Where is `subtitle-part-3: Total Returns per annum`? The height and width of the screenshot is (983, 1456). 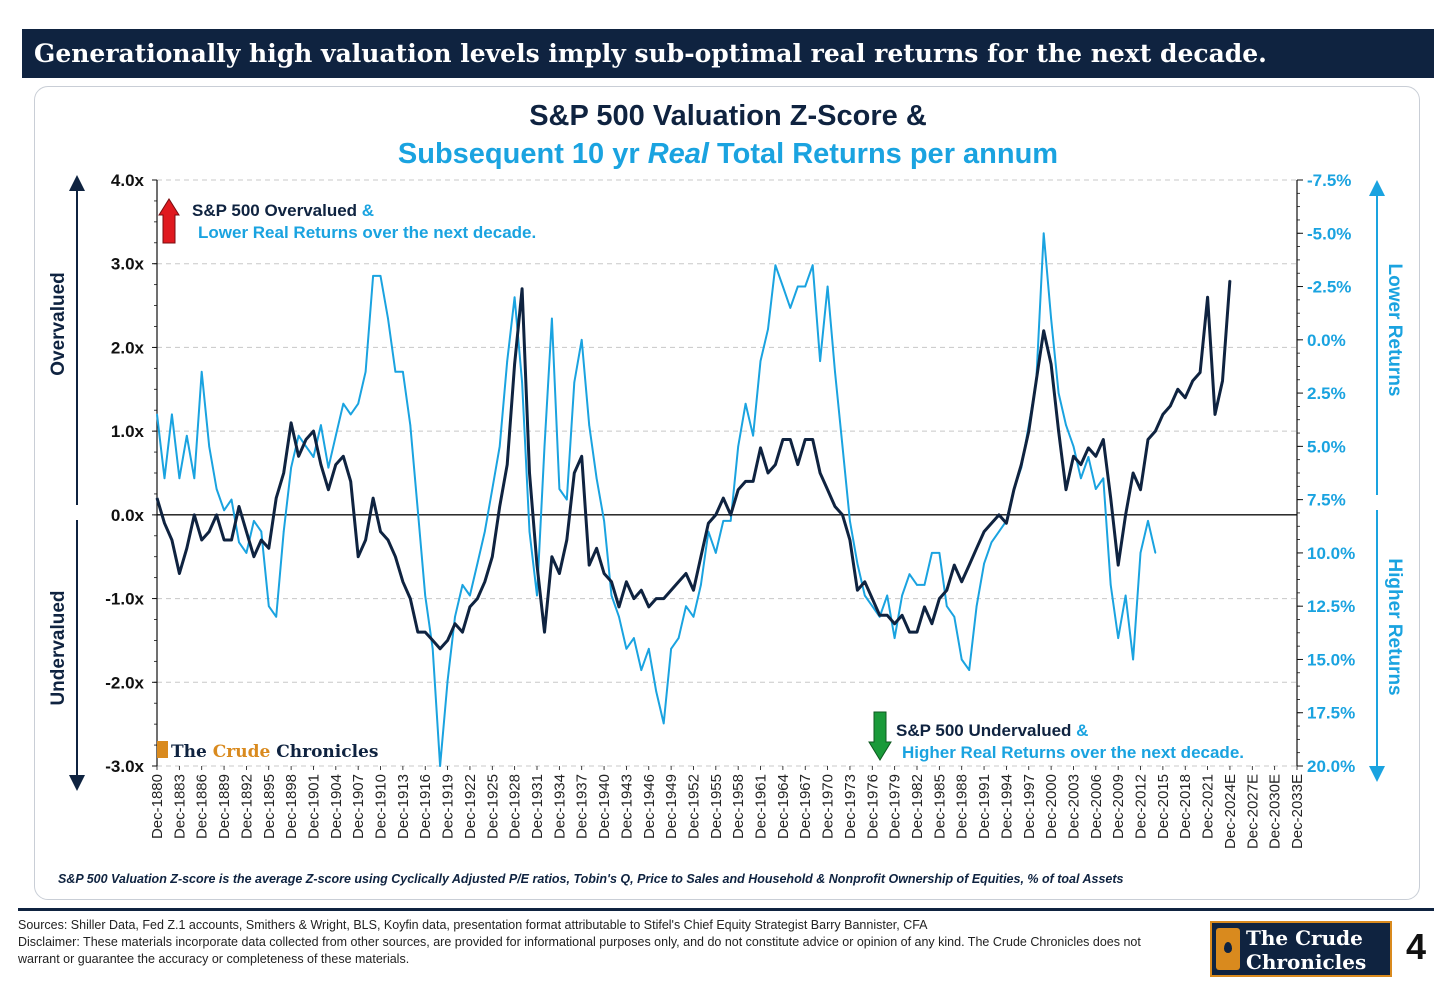
subtitle-part-3: Total Returns per annum is located at coordinates (883, 154).